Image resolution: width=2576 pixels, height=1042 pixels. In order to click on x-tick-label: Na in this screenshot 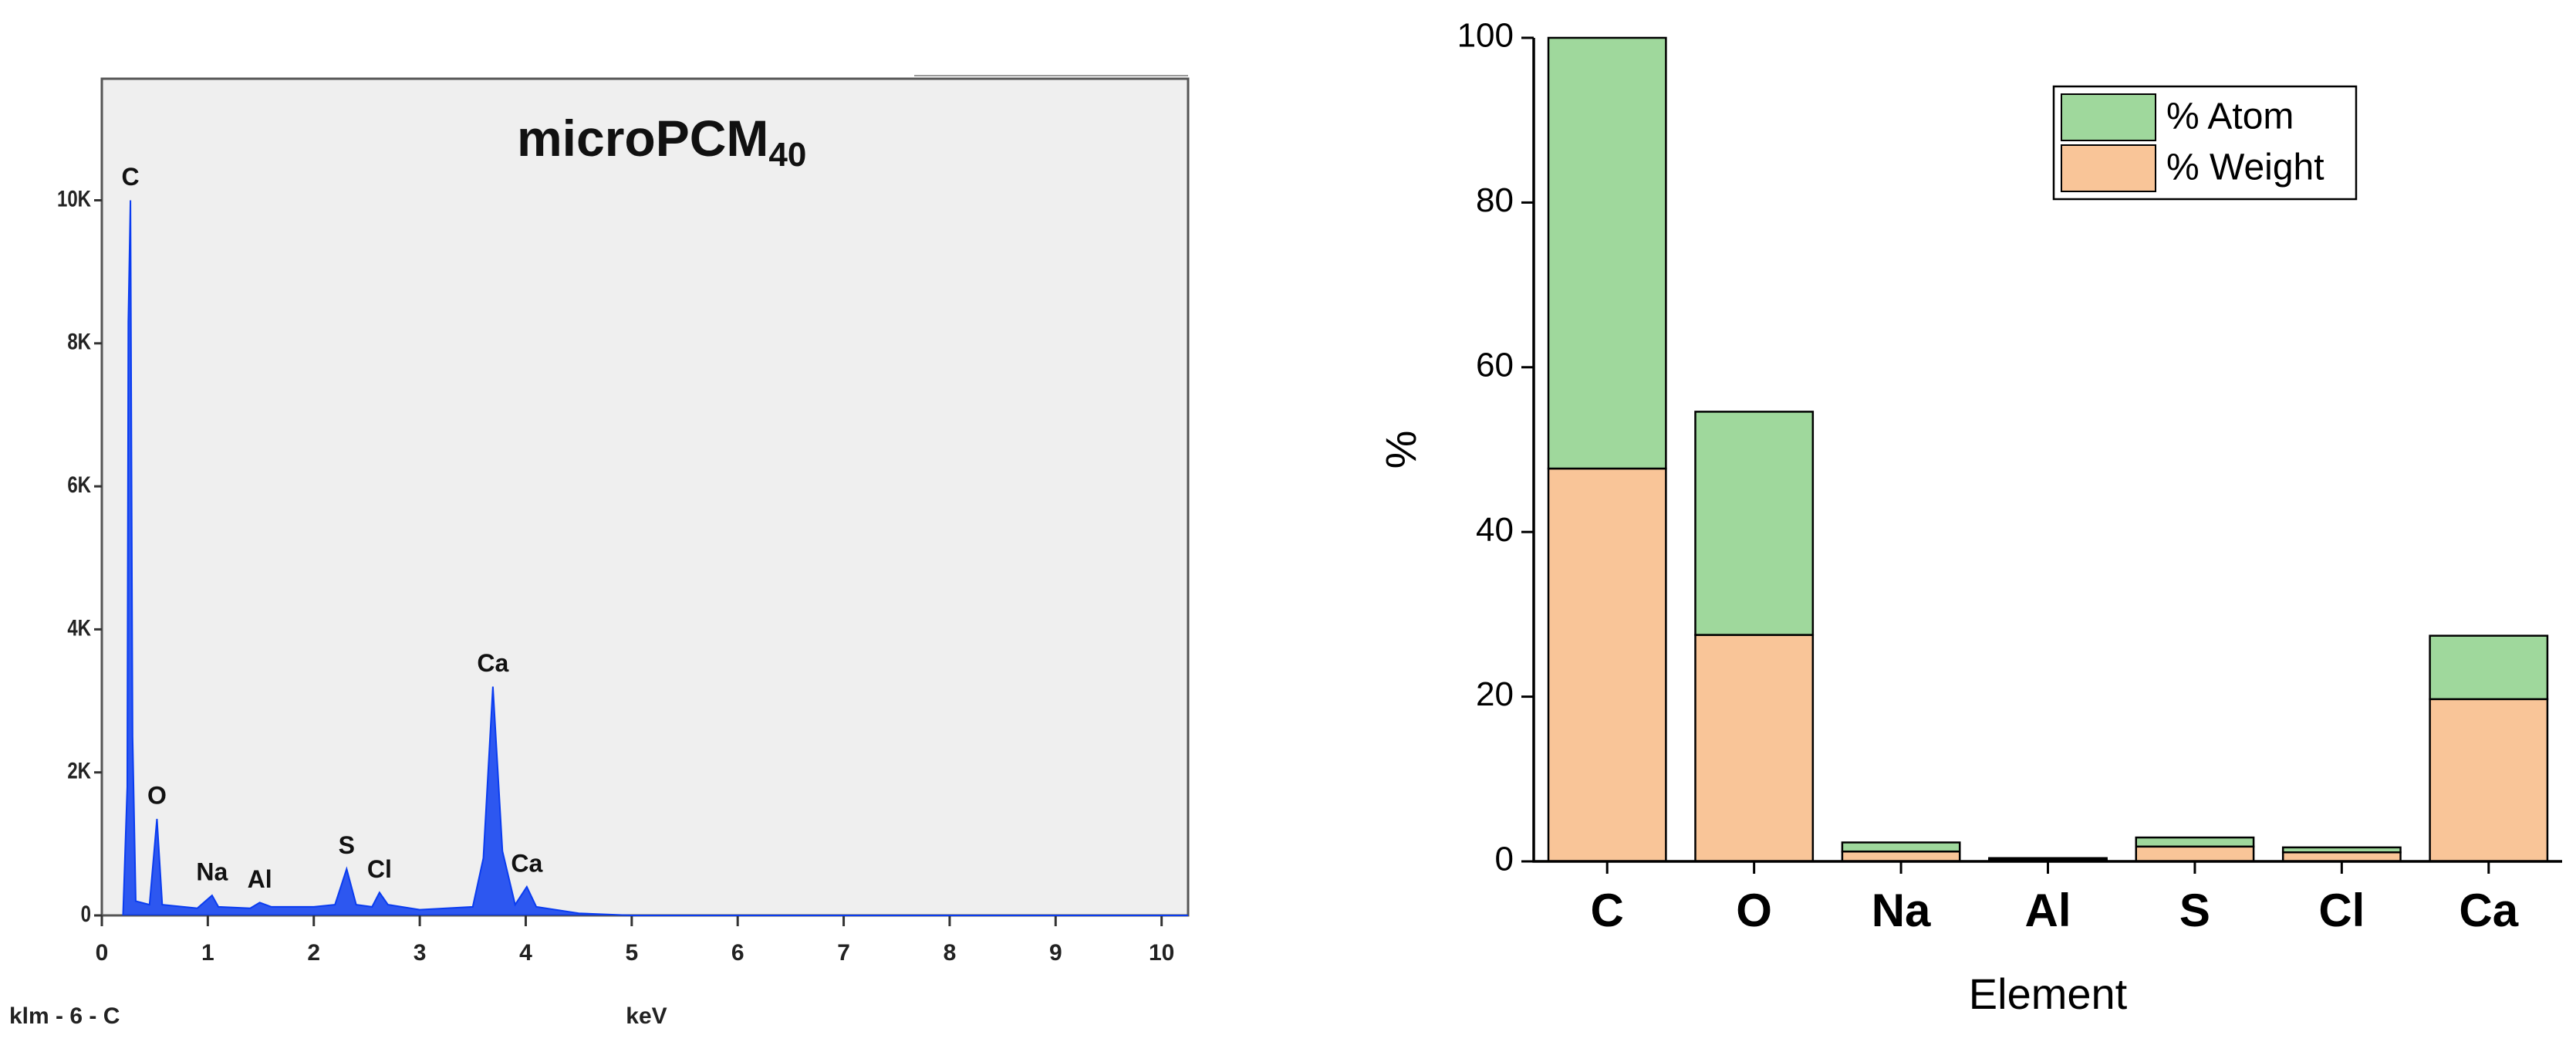, I will do `click(1901, 910)`.